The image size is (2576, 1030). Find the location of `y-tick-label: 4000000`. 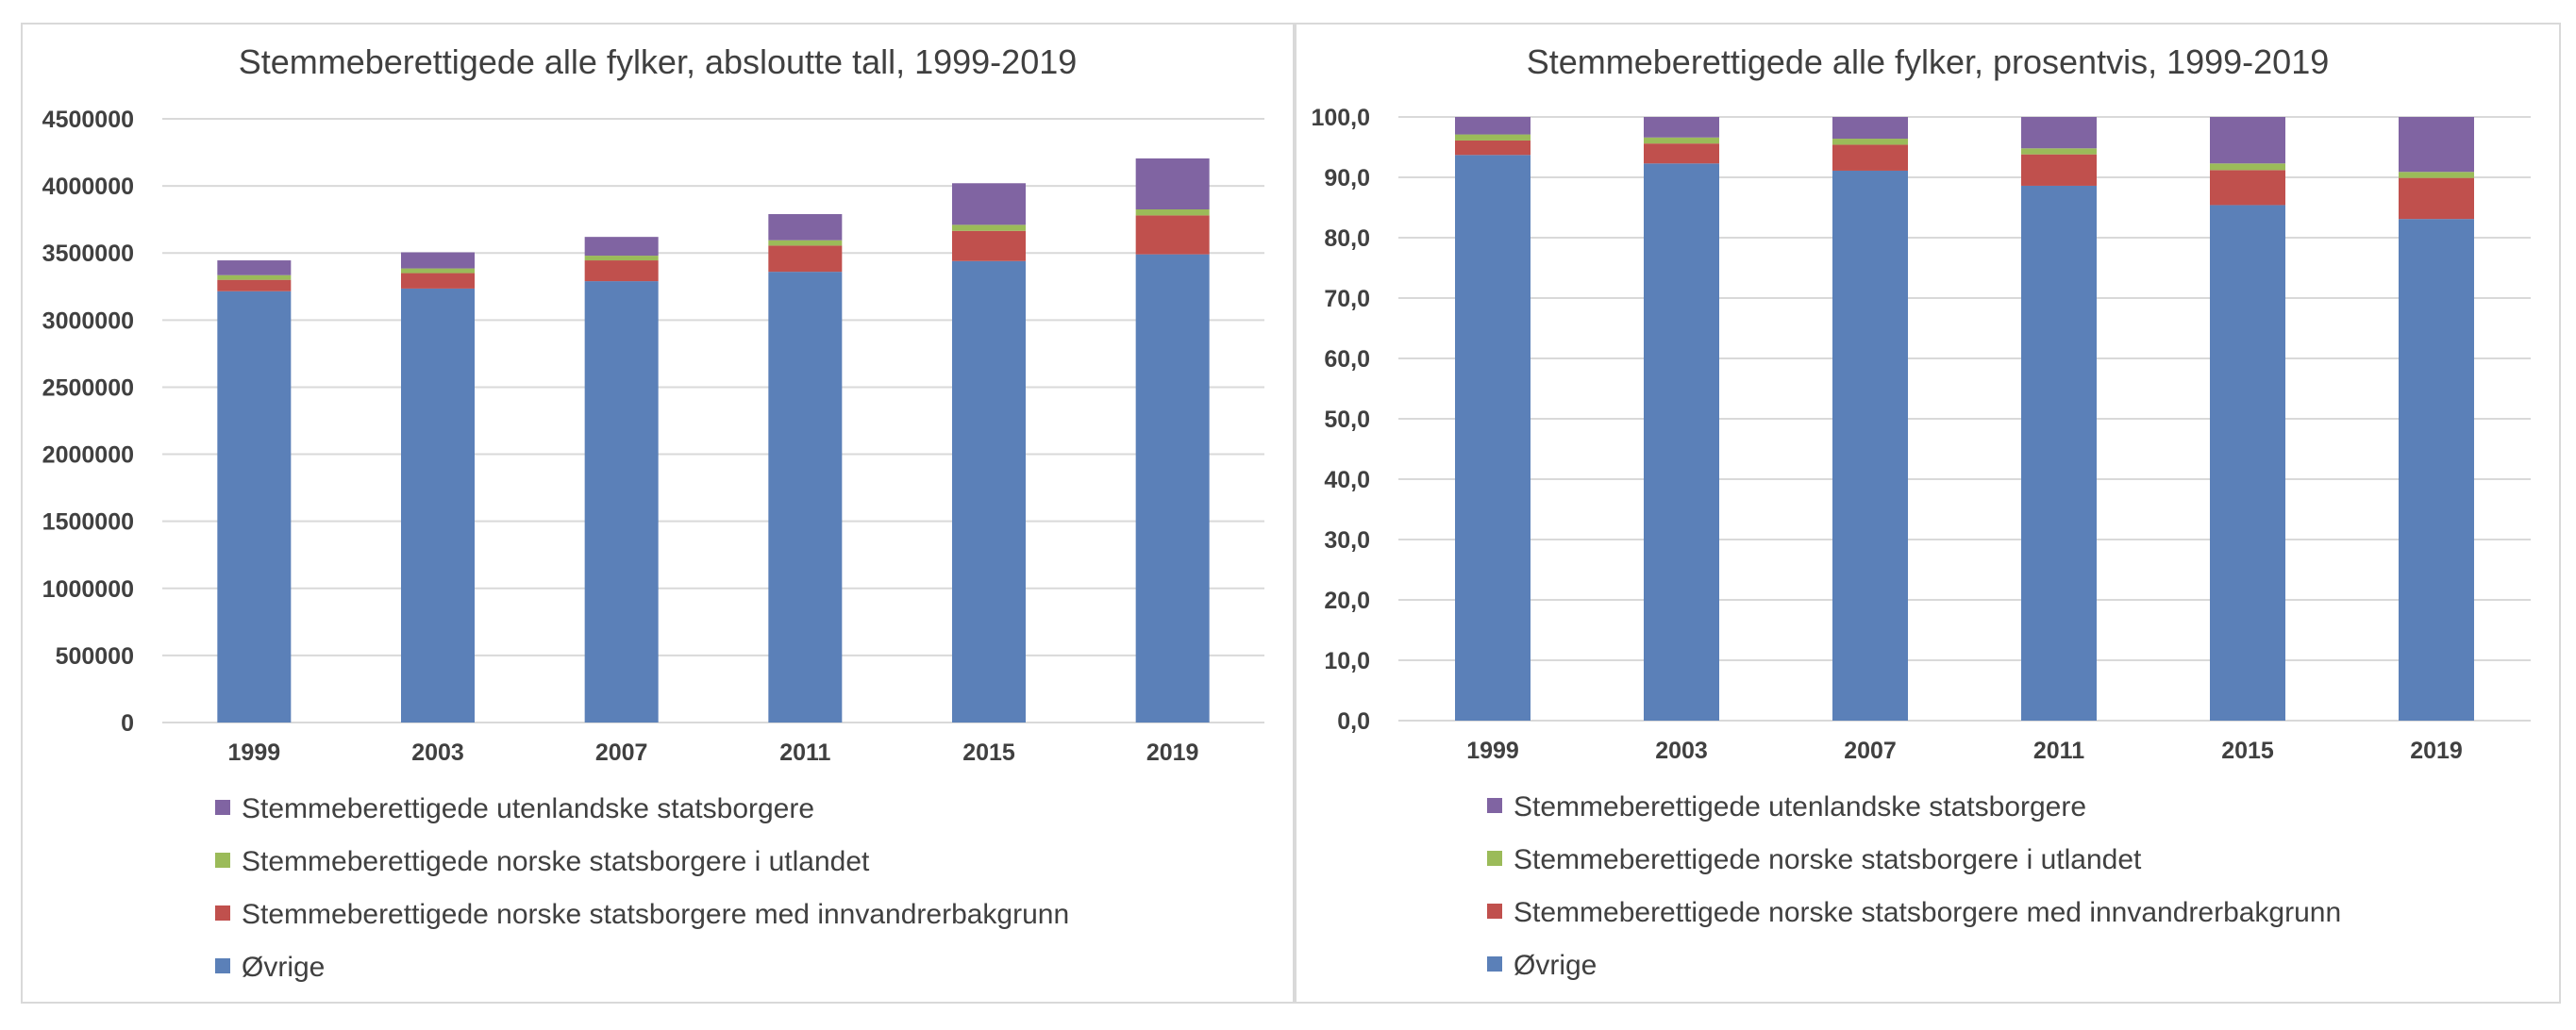

y-tick-label: 4000000 is located at coordinates (88, 187).